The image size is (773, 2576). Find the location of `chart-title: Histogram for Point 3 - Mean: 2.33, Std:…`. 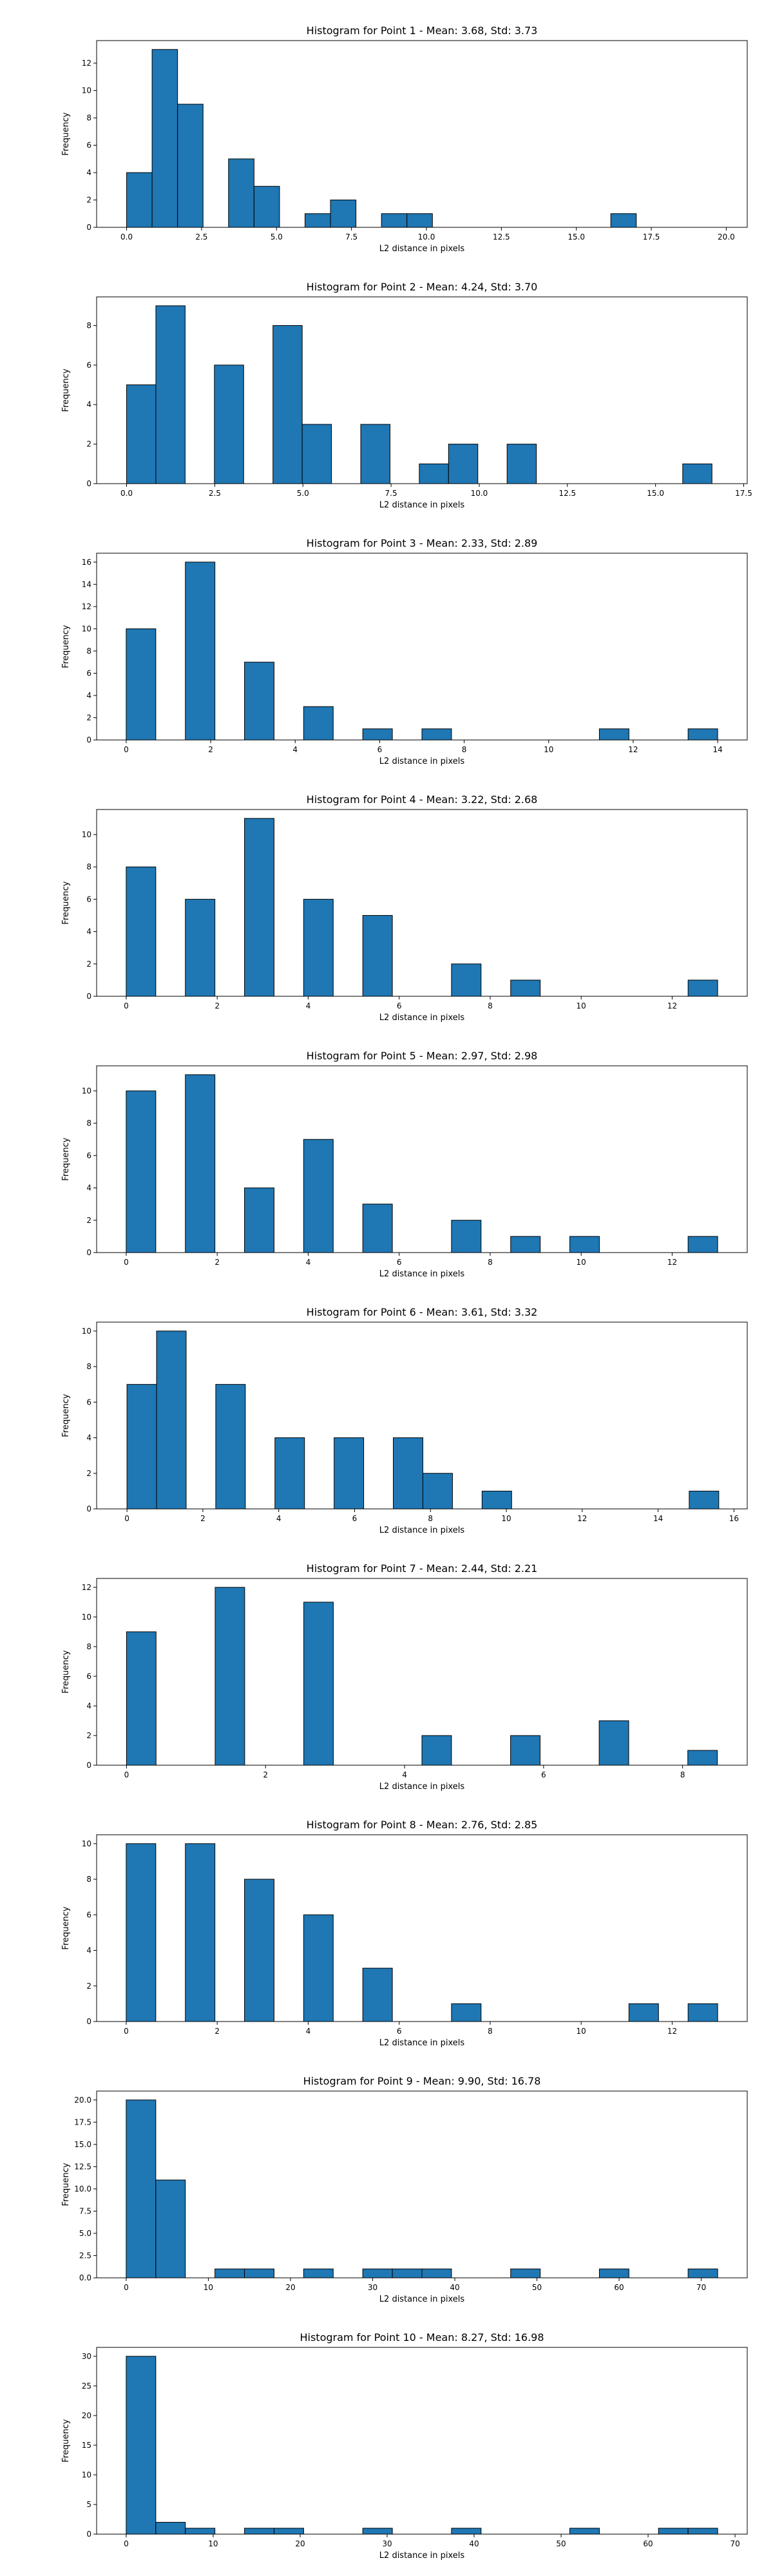

chart-title: Histogram for Point 3 - Mean: 2.33, Std:… is located at coordinates (422, 543).